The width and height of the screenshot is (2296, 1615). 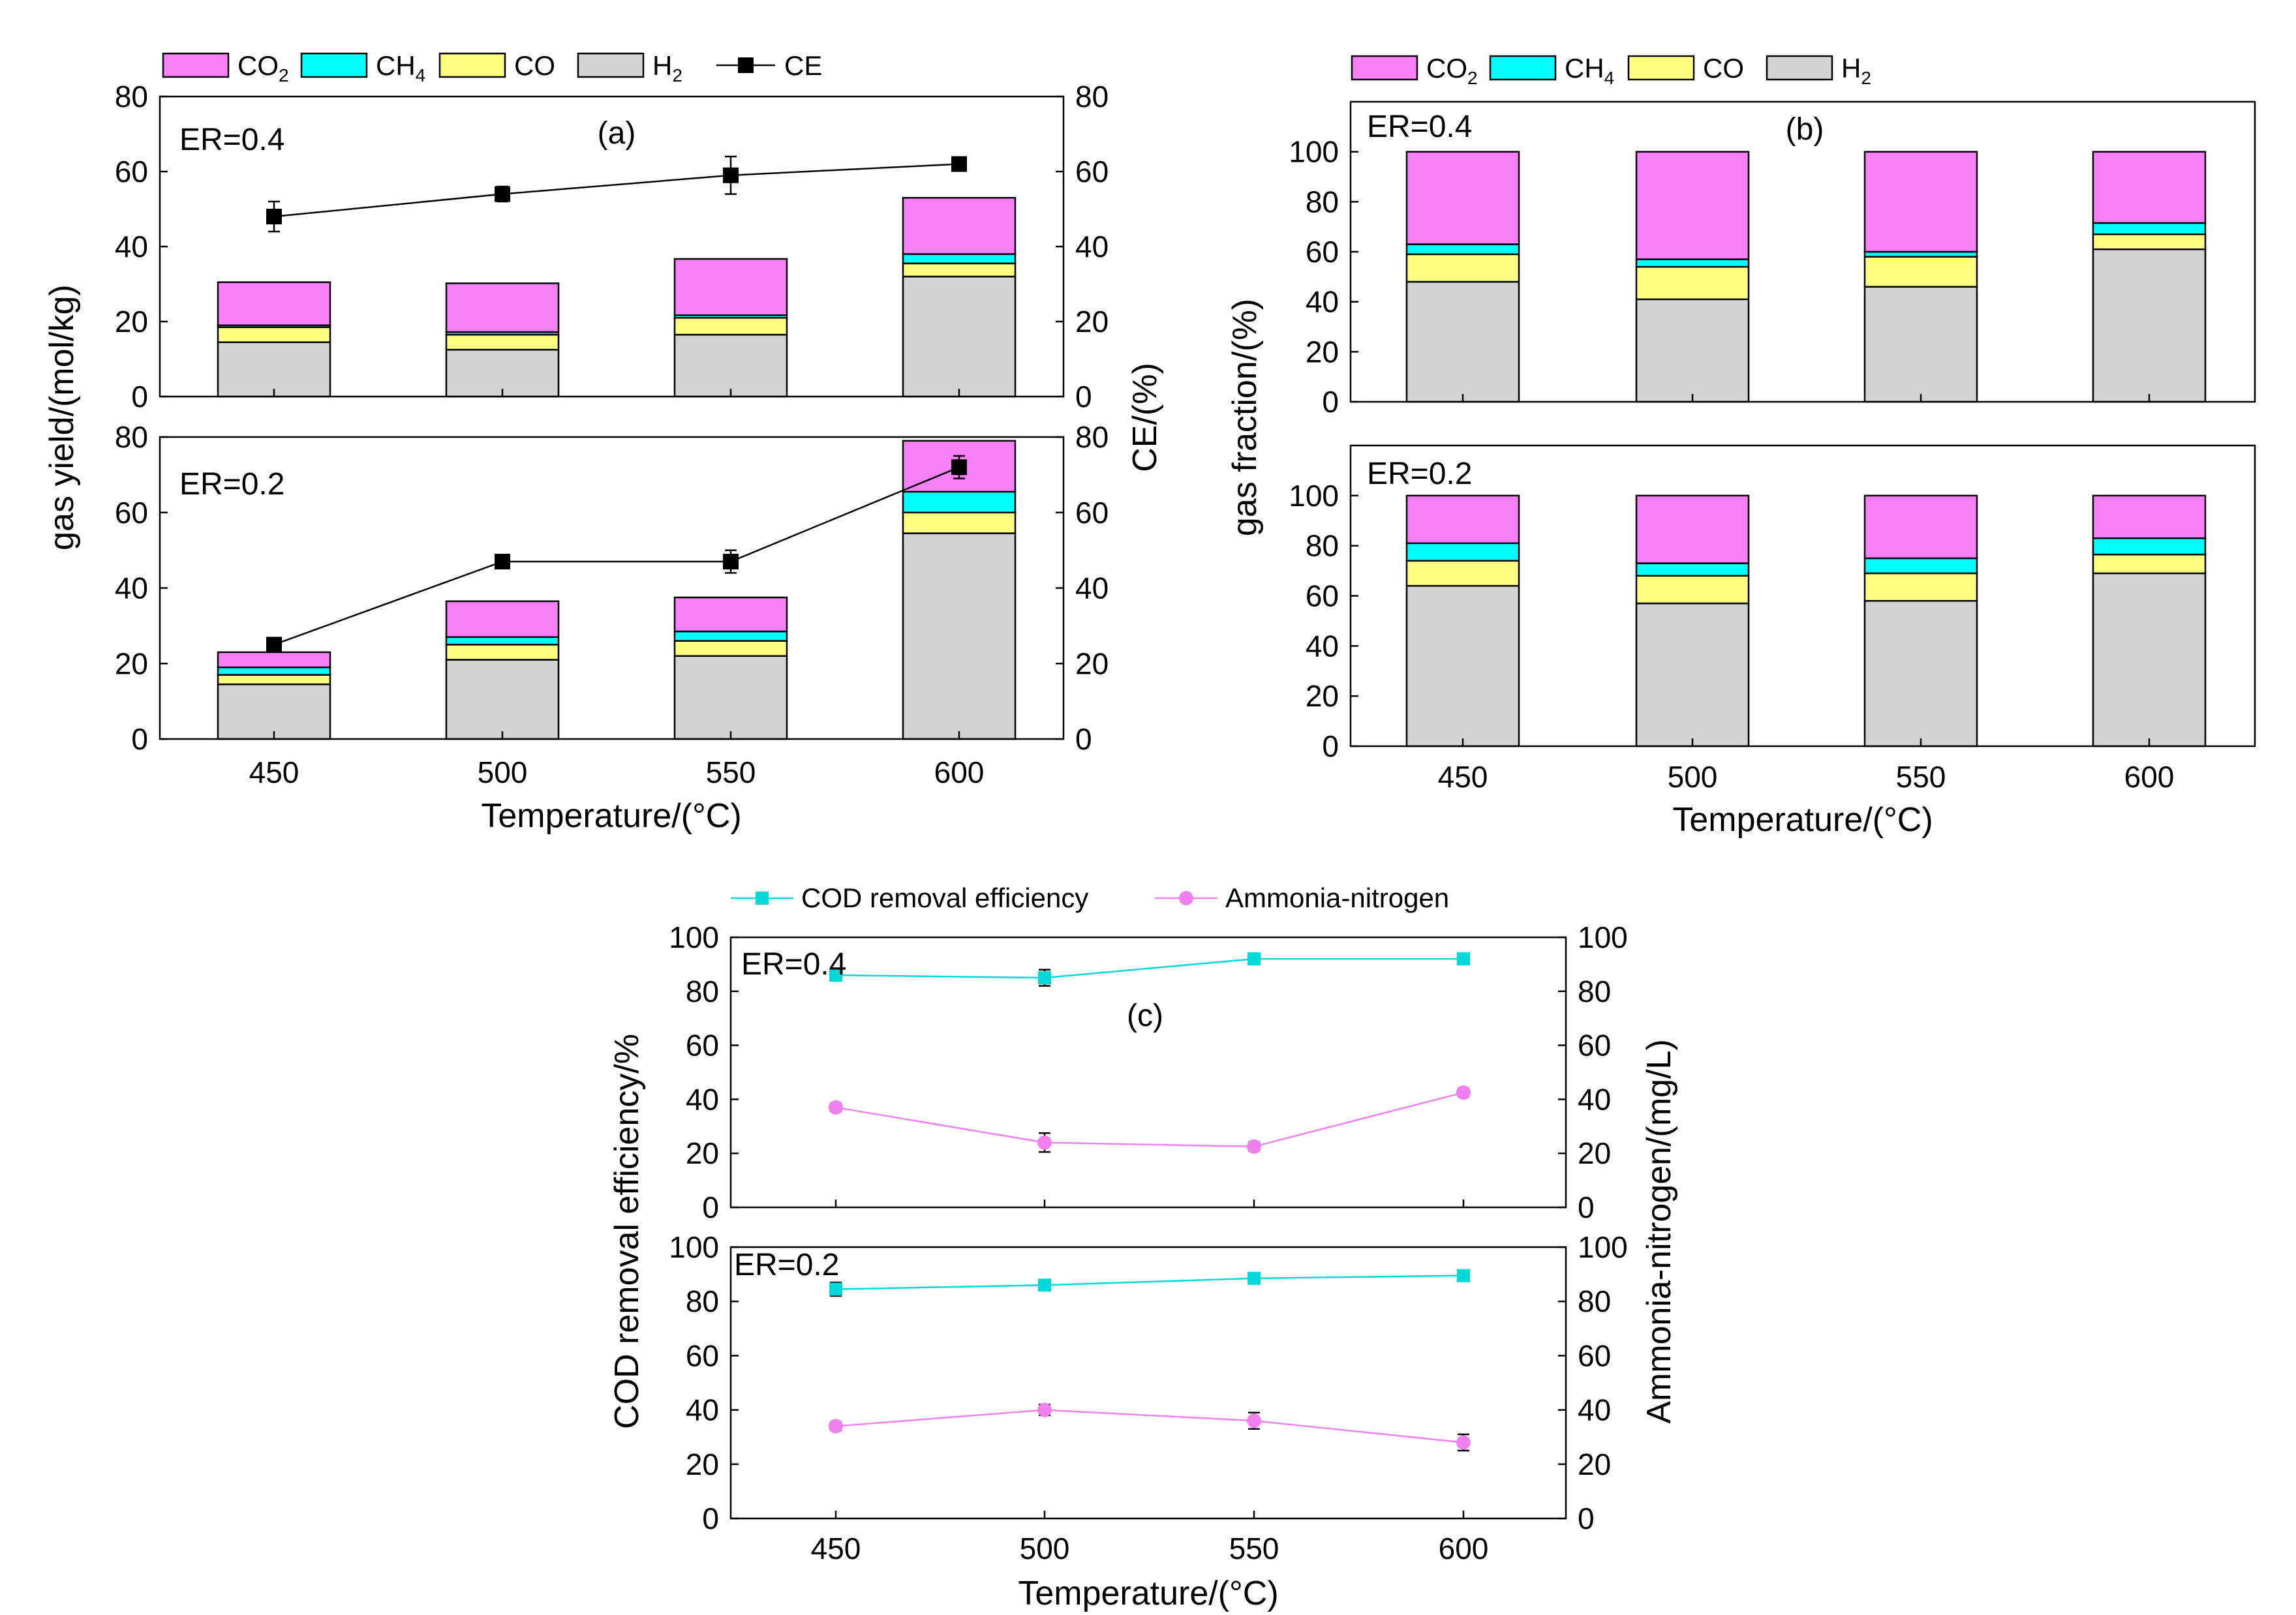 What do you see at coordinates (1092, 96) in the screenshot?
I see `y2-tick-label-a: 80` at bounding box center [1092, 96].